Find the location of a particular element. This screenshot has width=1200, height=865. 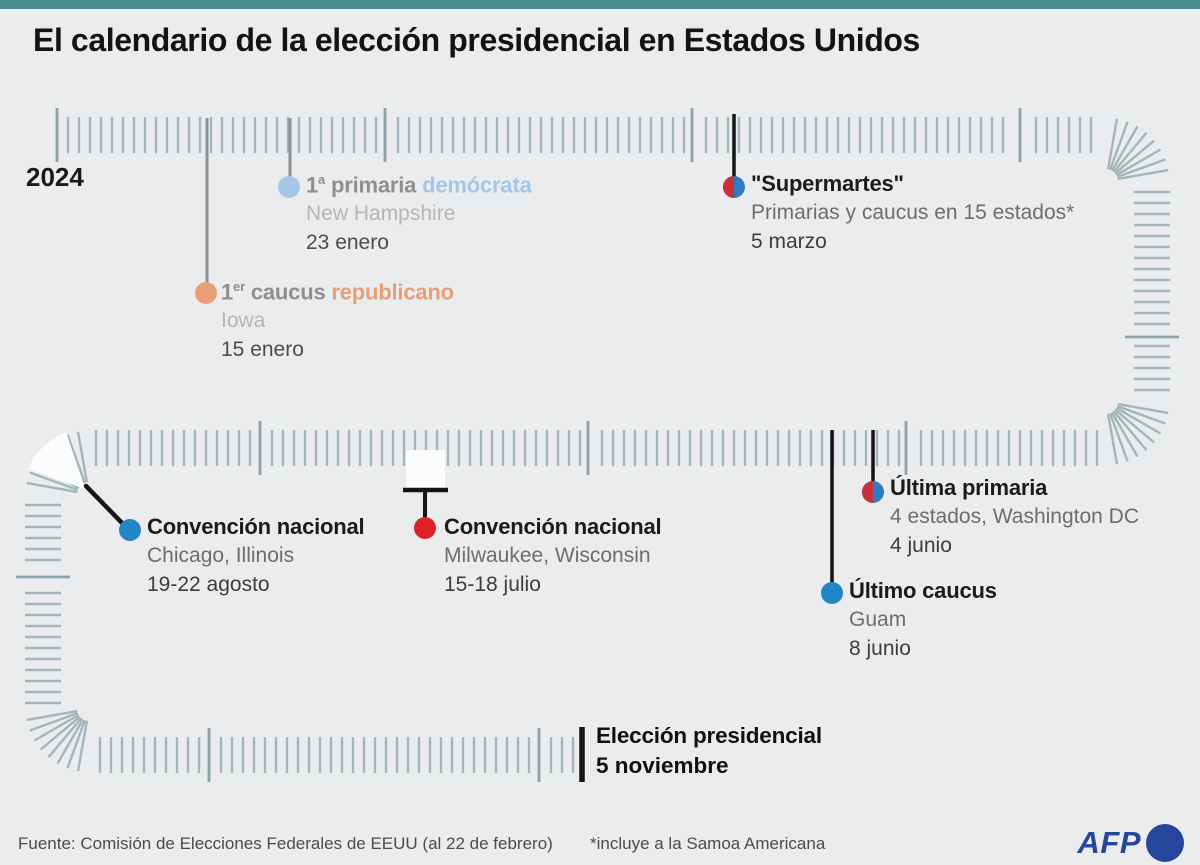

dot-democratic-convention is located at coordinates (130, 530).